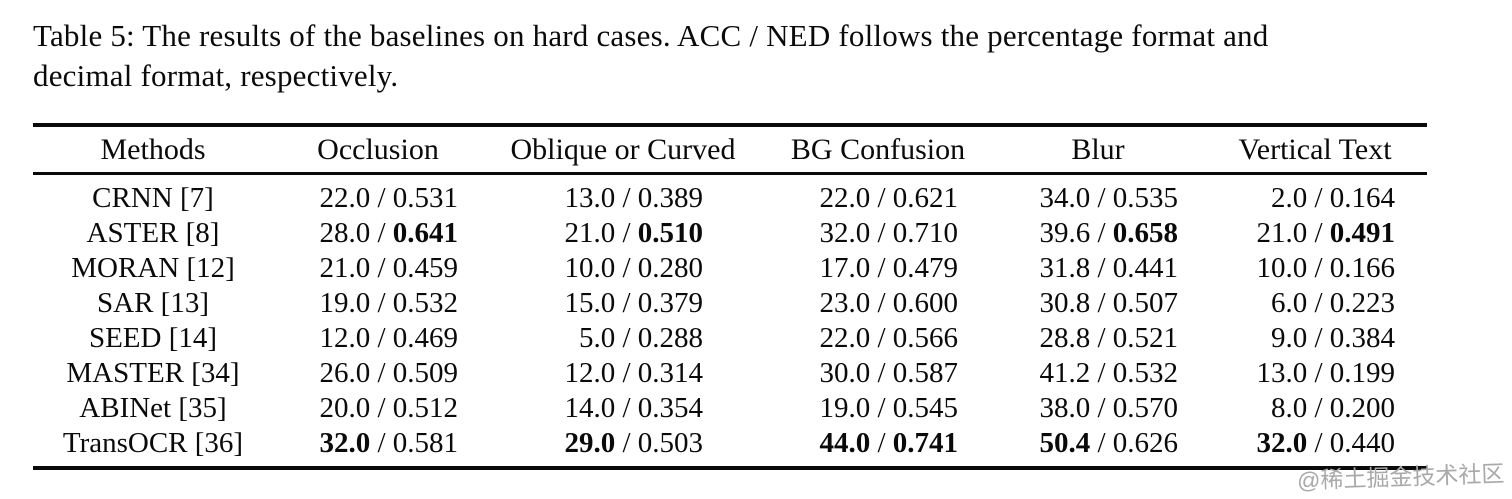 Image resolution: width=1512 pixels, height=499 pixels. I want to click on result-cell: 44.0 / 0.741, so click(878, 443).